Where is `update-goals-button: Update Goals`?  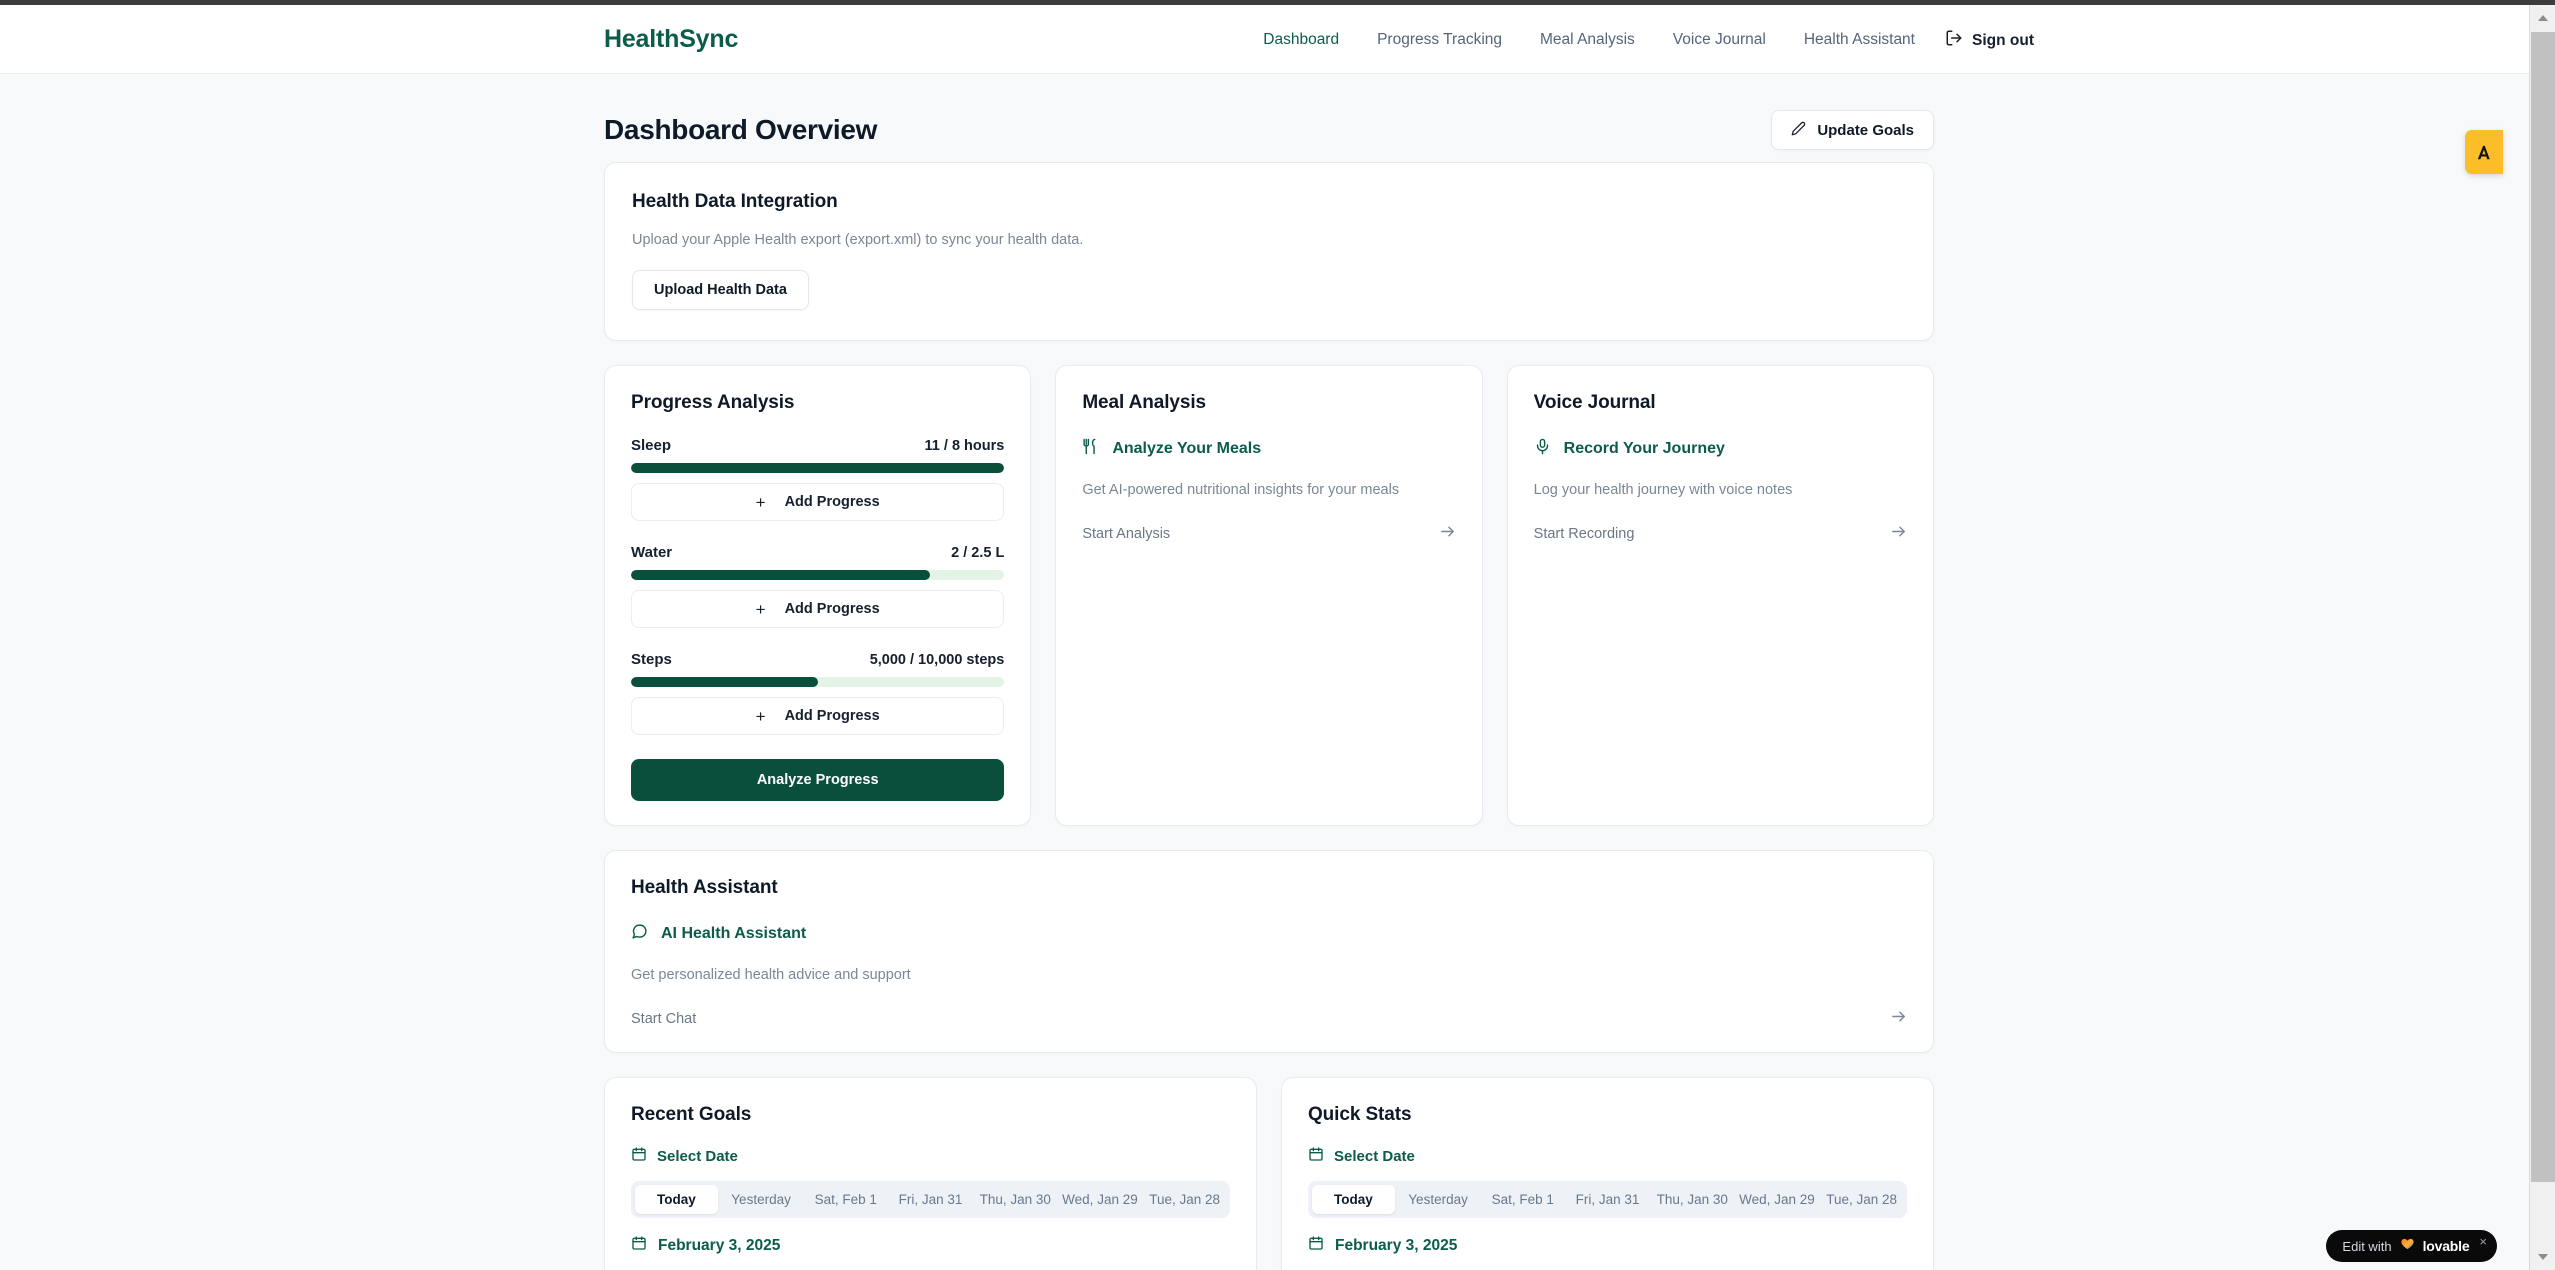
update-goals-button: Update Goals is located at coordinates (1852, 130).